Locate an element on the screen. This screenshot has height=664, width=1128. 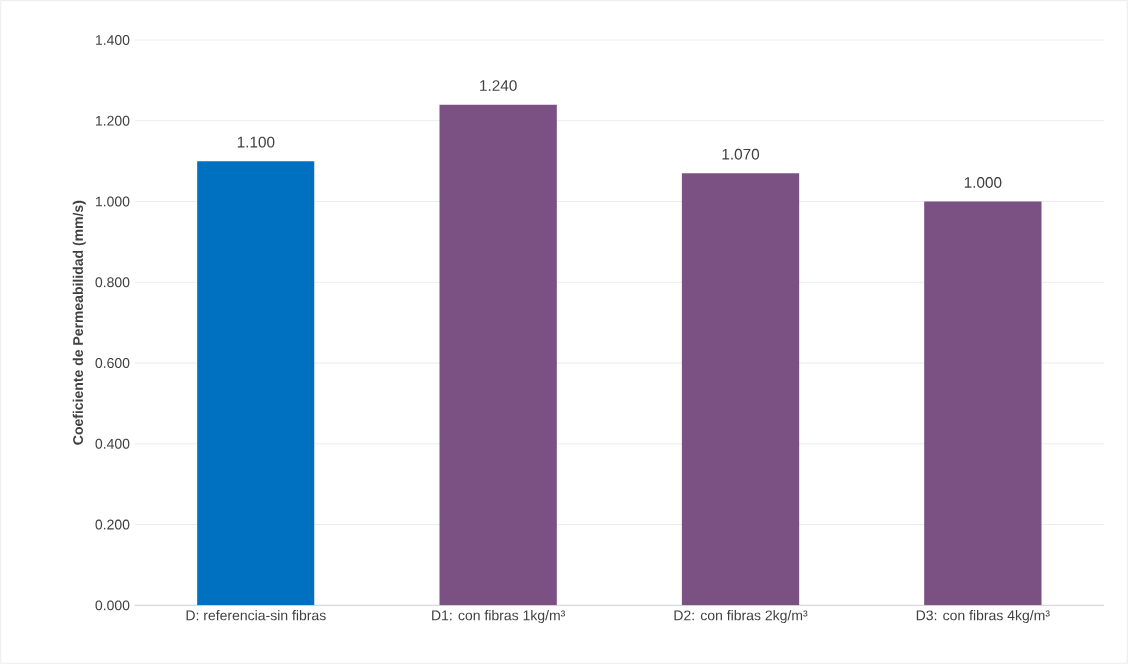
x-tick-label: D2: con fibras 2kg/m³ is located at coordinates (741, 617).